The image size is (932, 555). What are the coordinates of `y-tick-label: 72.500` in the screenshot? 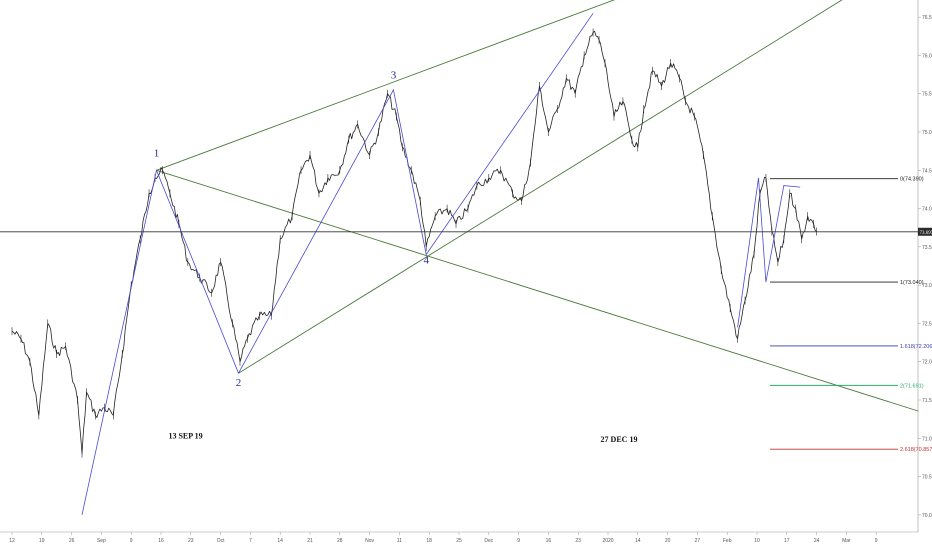 It's located at (927, 324).